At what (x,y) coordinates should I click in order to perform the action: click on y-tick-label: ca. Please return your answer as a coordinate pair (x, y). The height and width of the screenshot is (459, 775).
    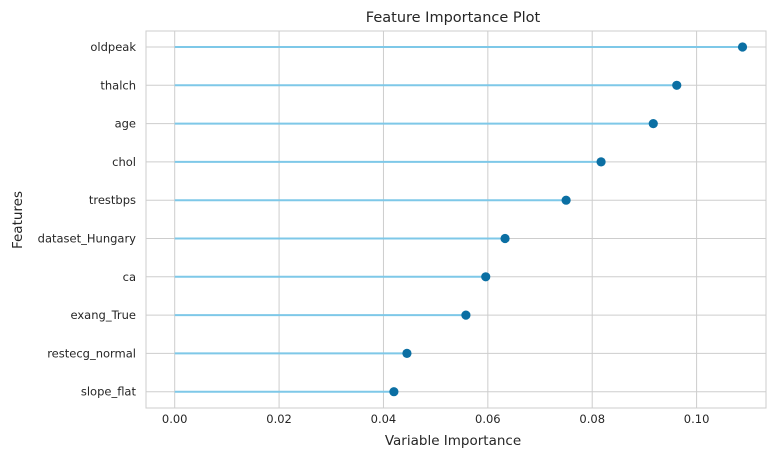
    Looking at the image, I should click on (129, 277).